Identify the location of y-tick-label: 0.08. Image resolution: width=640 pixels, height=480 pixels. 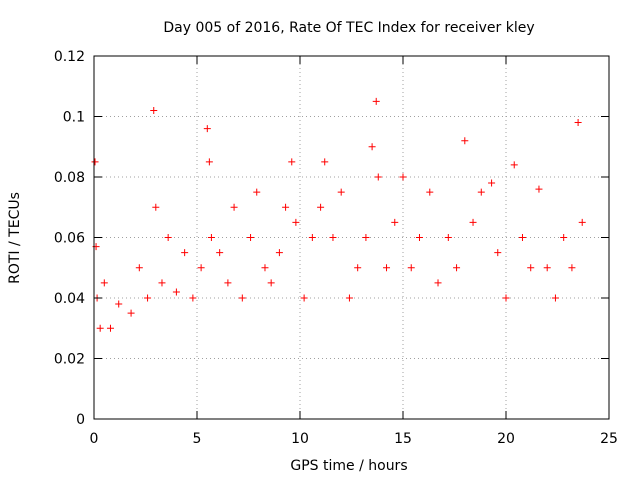
(69, 178).